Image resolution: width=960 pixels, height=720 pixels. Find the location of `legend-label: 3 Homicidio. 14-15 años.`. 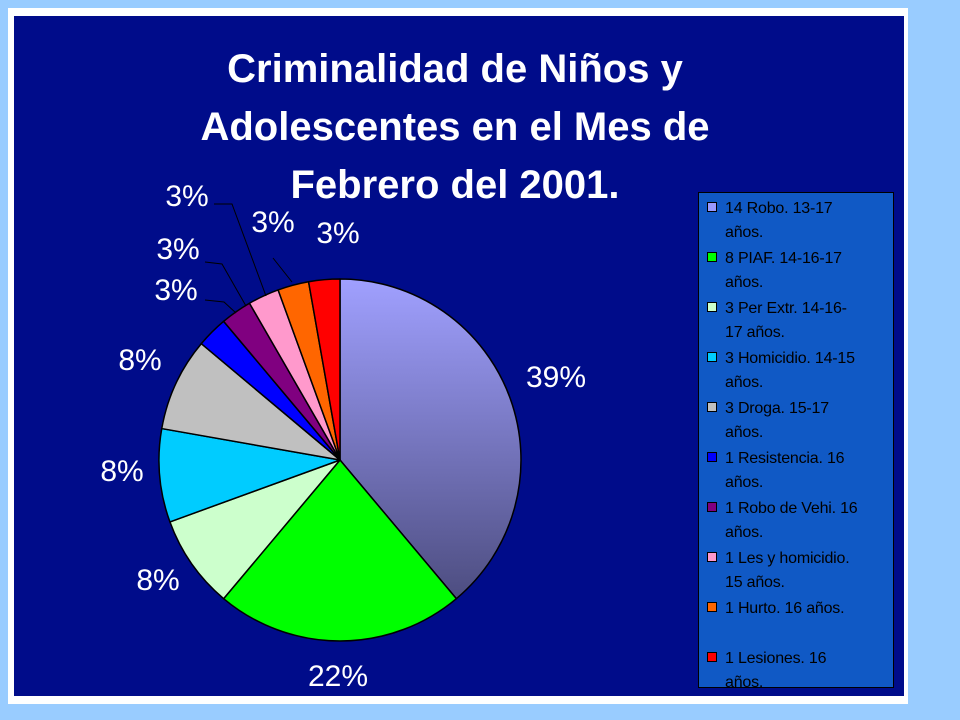

legend-label: 3 Homicidio. 14-15 años. is located at coordinates (811, 371).